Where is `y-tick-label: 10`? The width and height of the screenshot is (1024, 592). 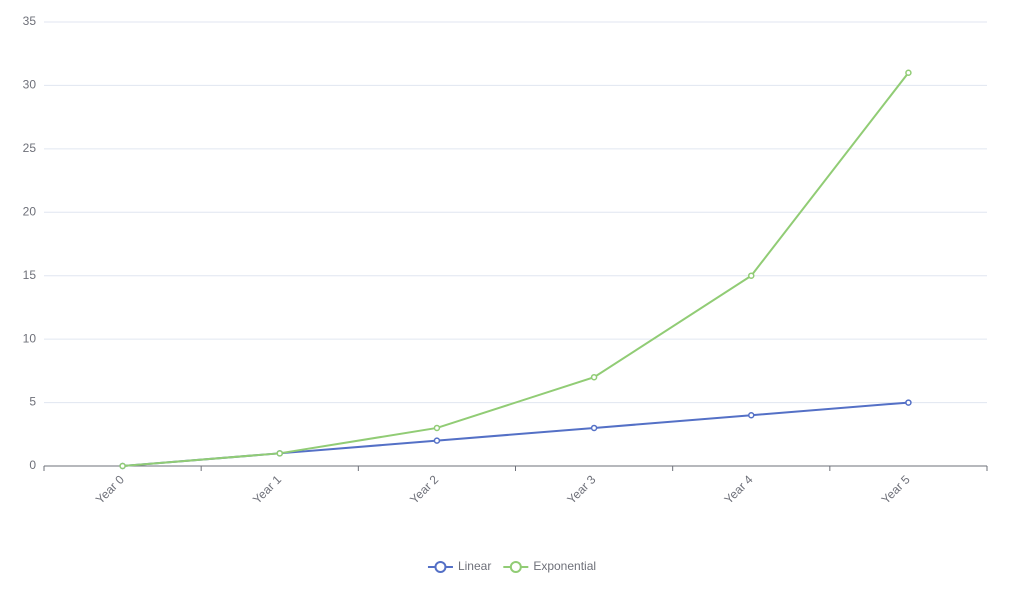 y-tick-label: 10 is located at coordinates (30, 338).